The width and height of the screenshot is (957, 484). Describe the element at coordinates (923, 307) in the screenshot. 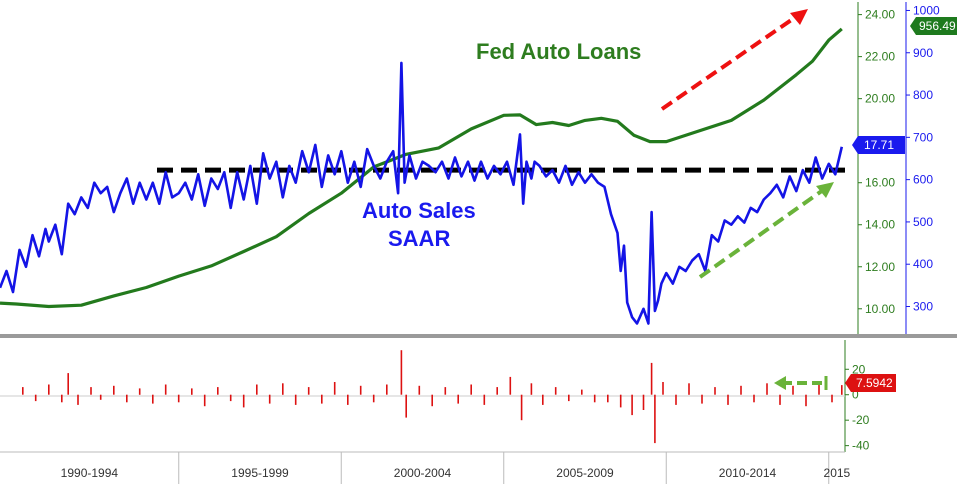

I see `fed-loans-tick-label: 300` at that location.